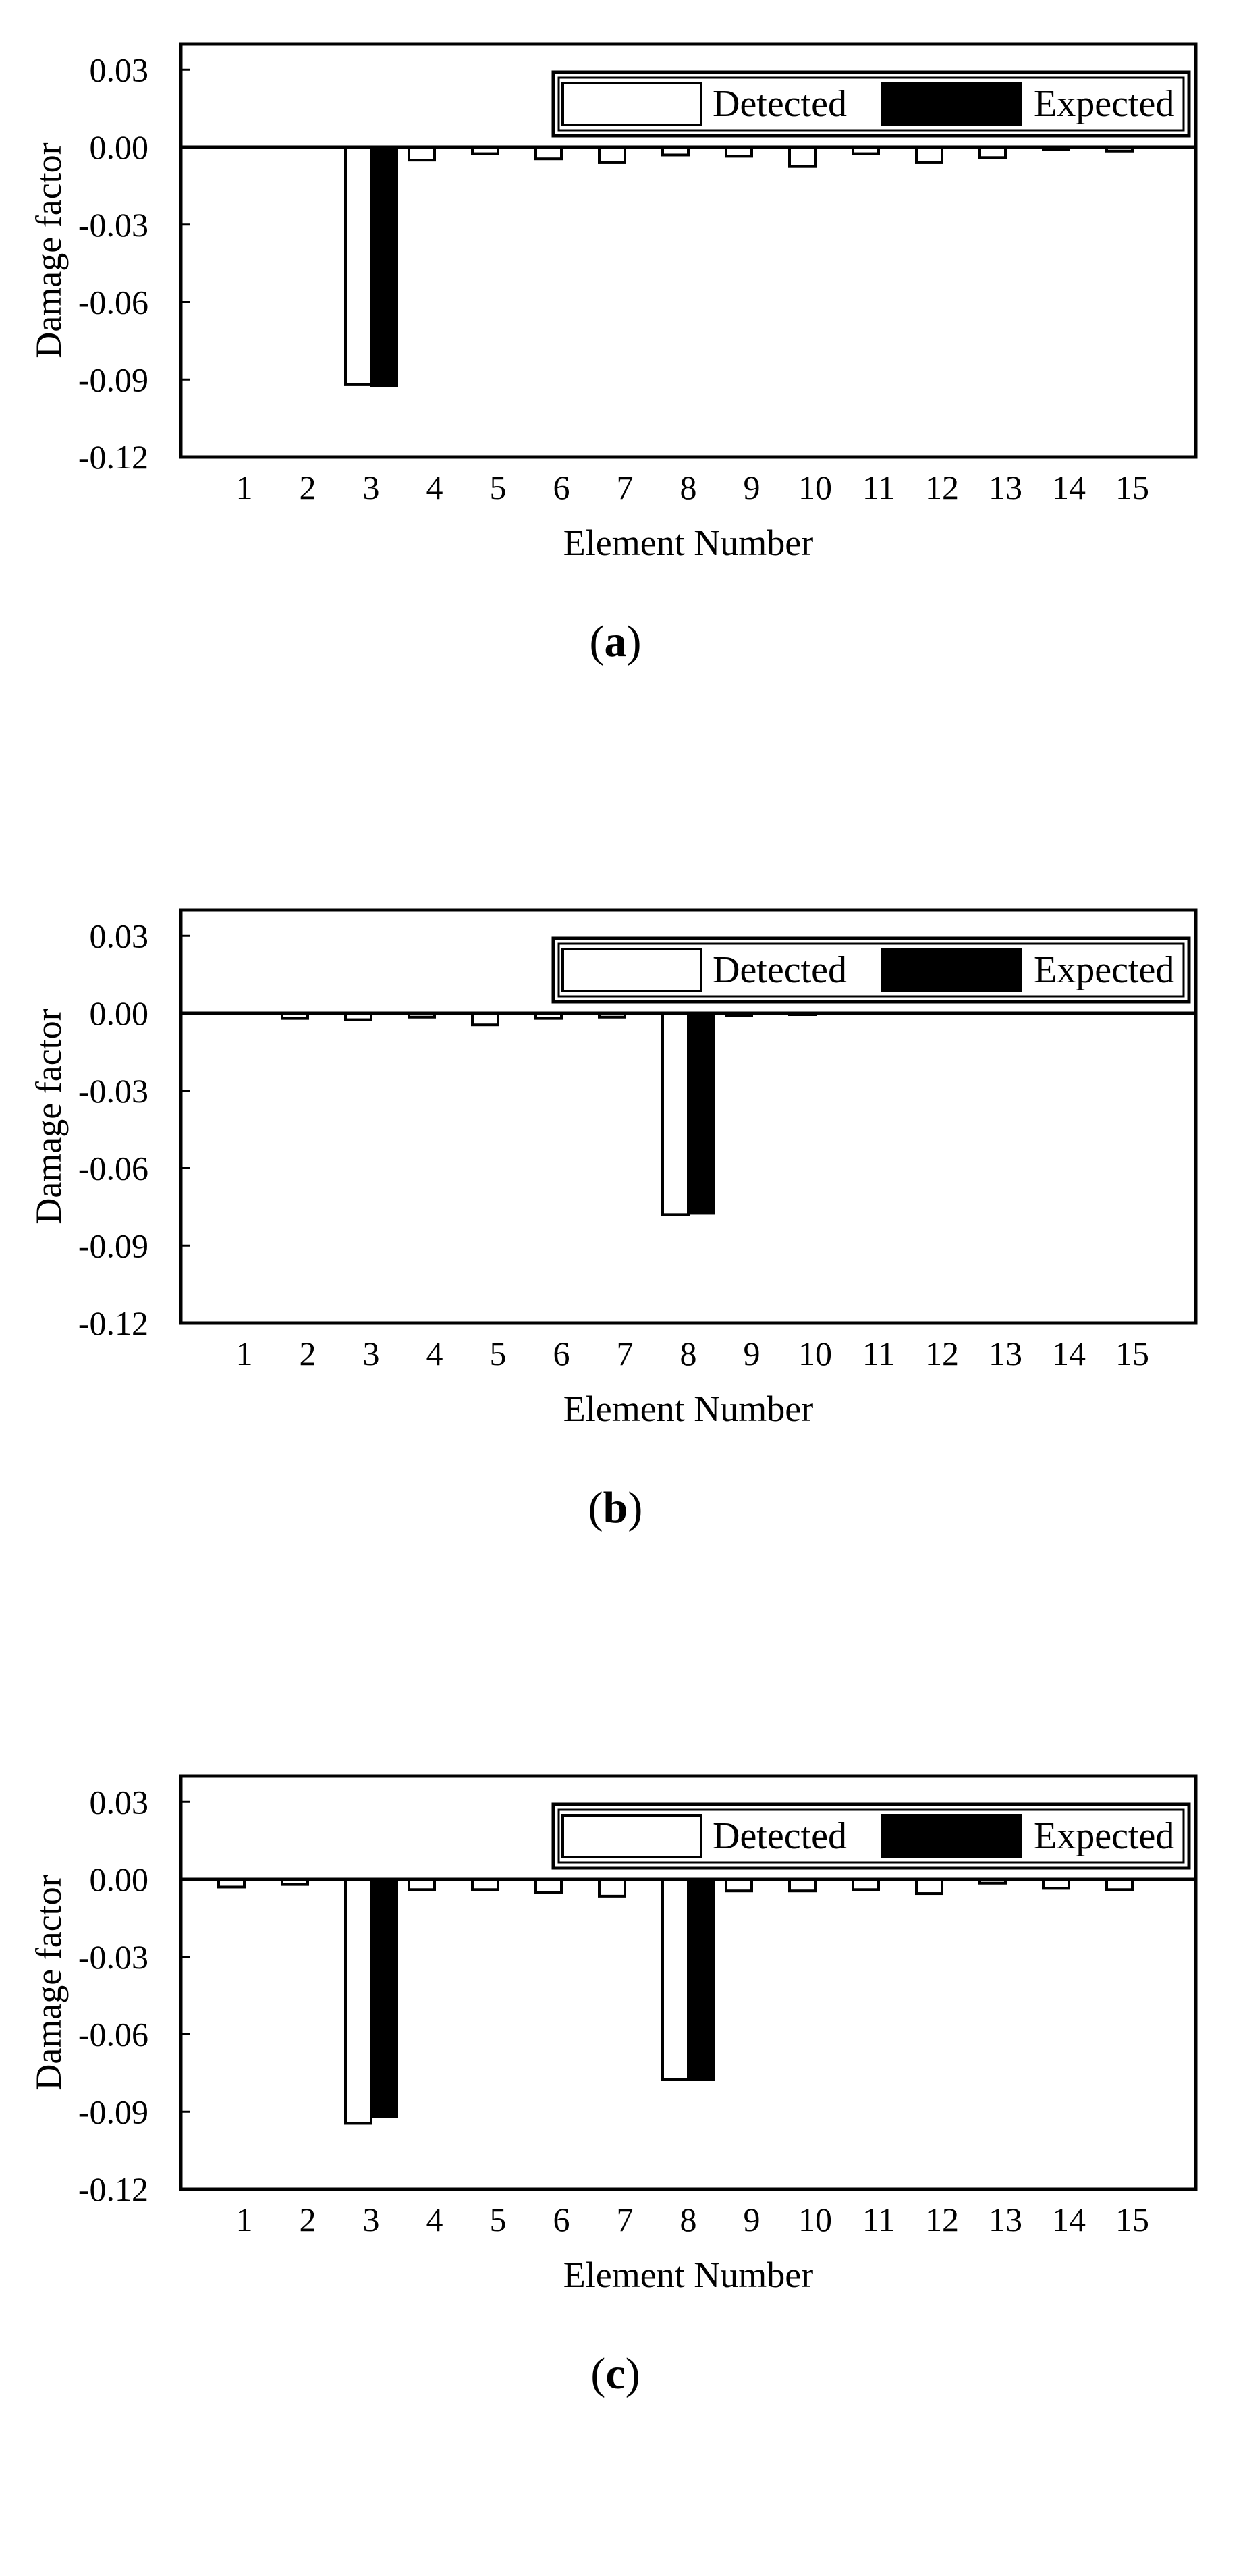 The image size is (1245, 2576). I want to click on panel-caption: (c), so click(615, 2373).